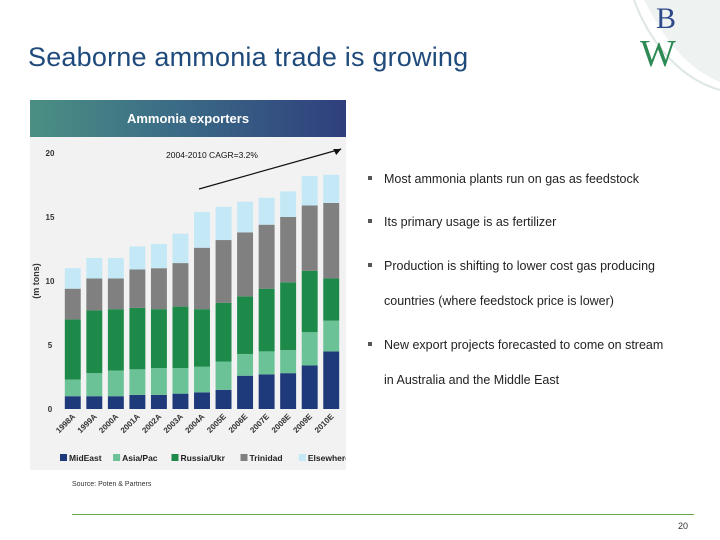  I want to click on legend-label: Elsewhere, so click(327, 458).